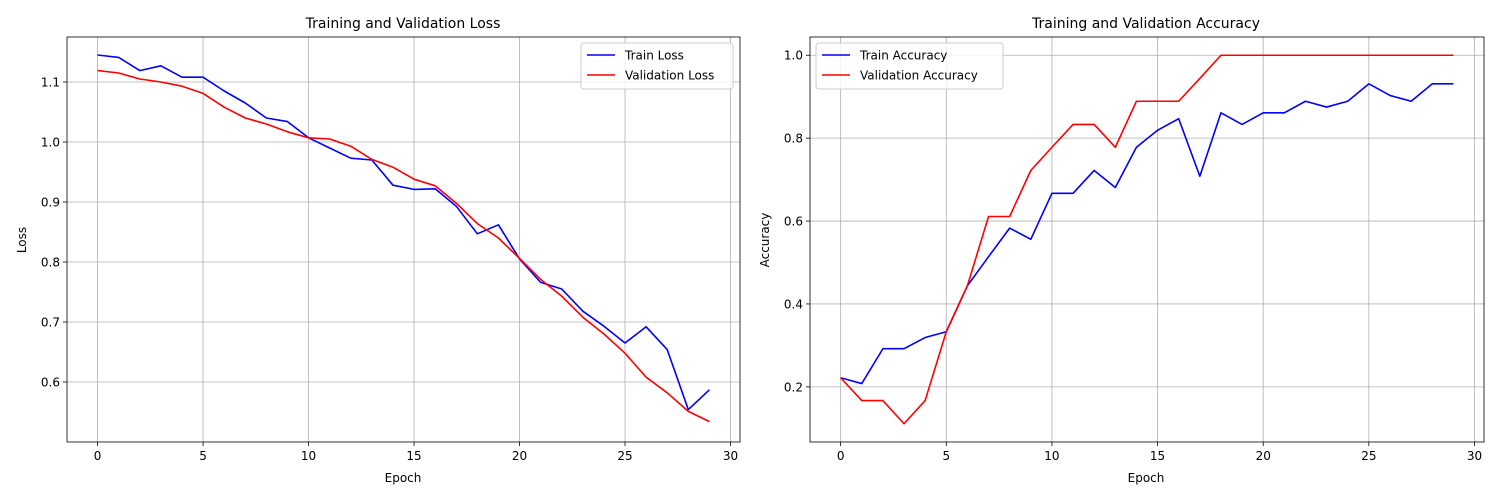  I want to click on accuracy-x-tick-label: 30, so click(1474, 456).